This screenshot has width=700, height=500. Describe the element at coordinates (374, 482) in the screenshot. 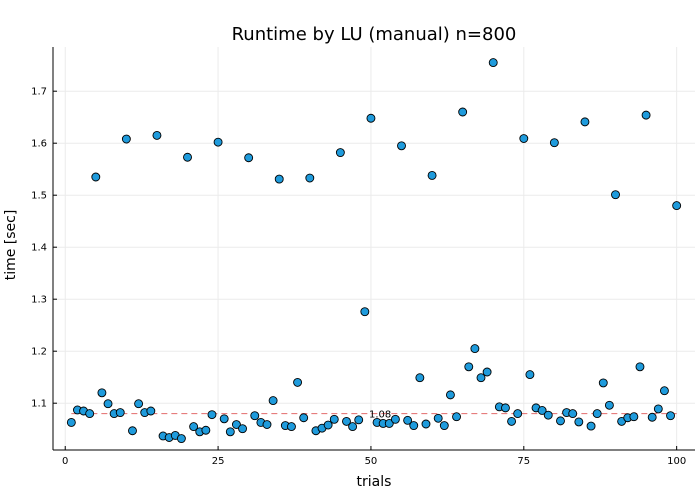

I see `x-axis-label: trials` at that location.